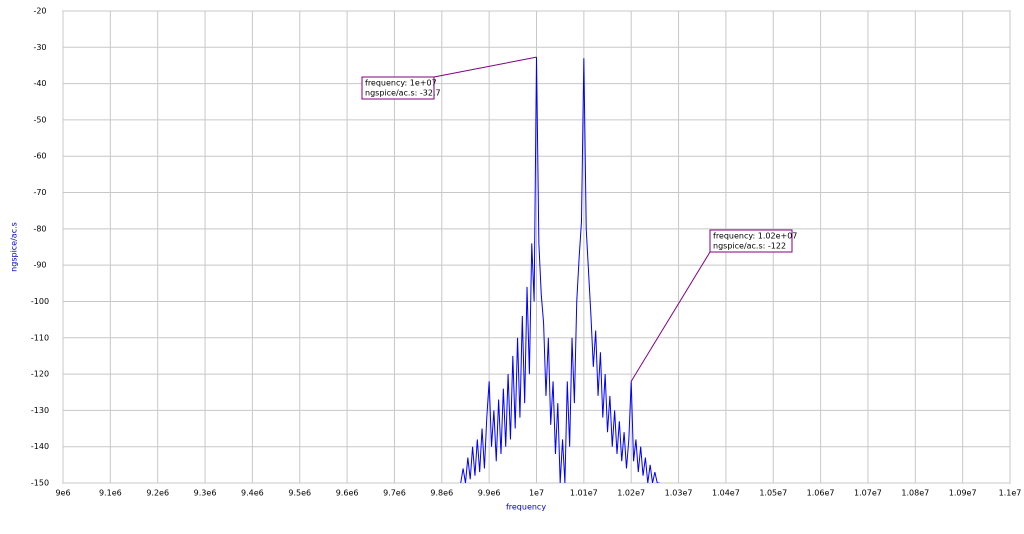  What do you see at coordinates (110, 493) in the screenshot?
I see `x-tick-label: 9.1e6` at bounding box center [110, 493].